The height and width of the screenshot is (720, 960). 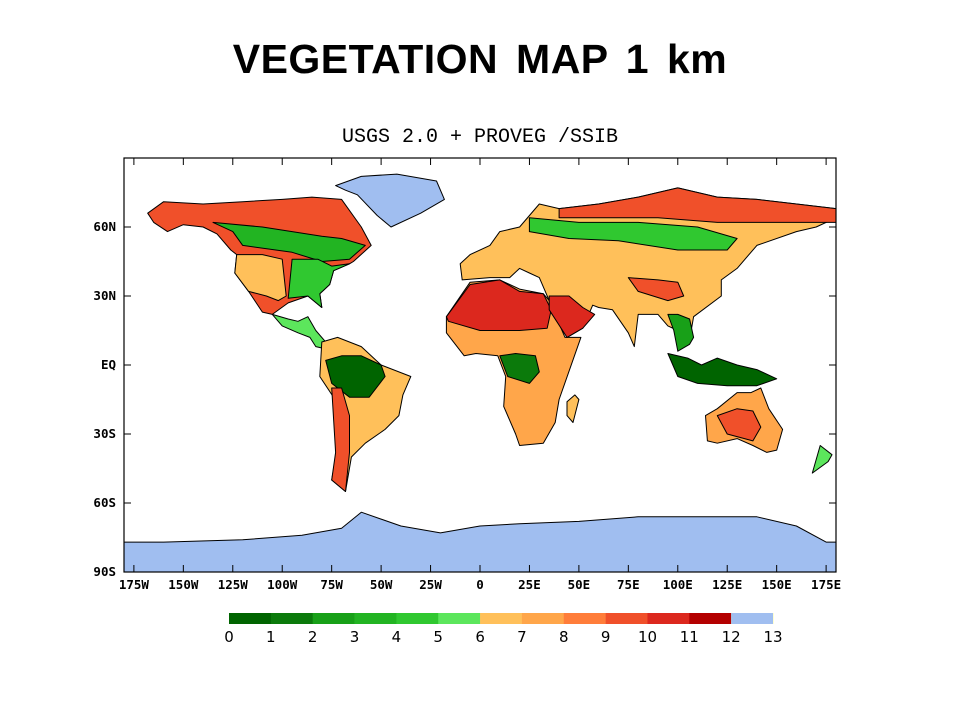 I want to click on map-title: USGS 2.0 + PROVEG /SSIB, so click(x=480, y=137).